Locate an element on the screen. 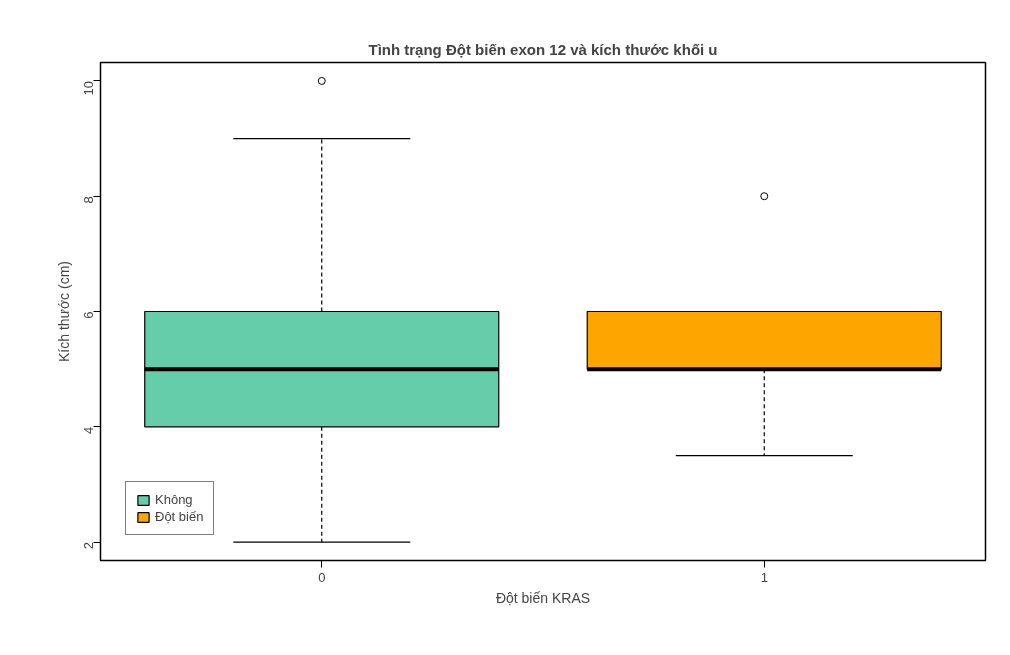 This screenshot has height=655, width=1010. chart-title: Tình trạng Đột biến exon 12 và kích thước khối u is located at coordinates (543, 49).